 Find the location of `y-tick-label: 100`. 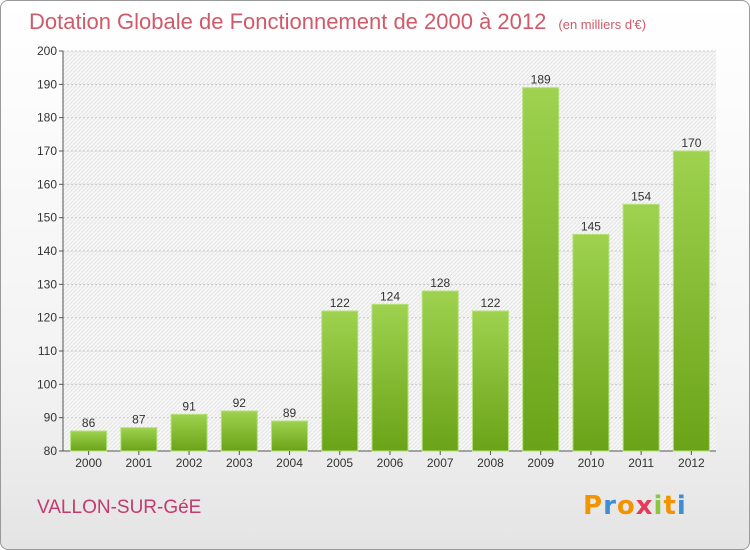

y-tick-label: 100 is located at coordinates (47, 384).